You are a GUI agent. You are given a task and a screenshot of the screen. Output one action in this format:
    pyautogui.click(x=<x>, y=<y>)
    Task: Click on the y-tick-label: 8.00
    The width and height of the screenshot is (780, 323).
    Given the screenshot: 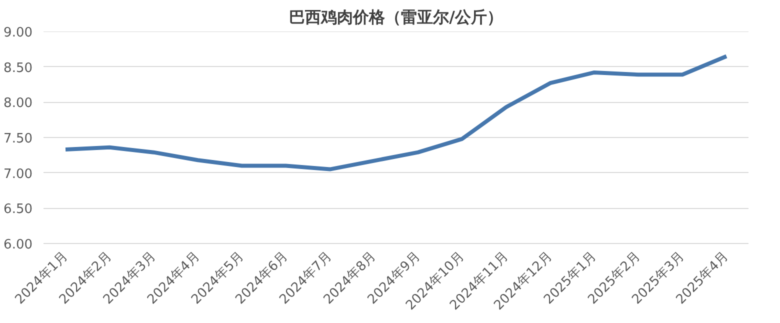 What is the action you would take?
    pyautogui.click(x=18, y=104)
    